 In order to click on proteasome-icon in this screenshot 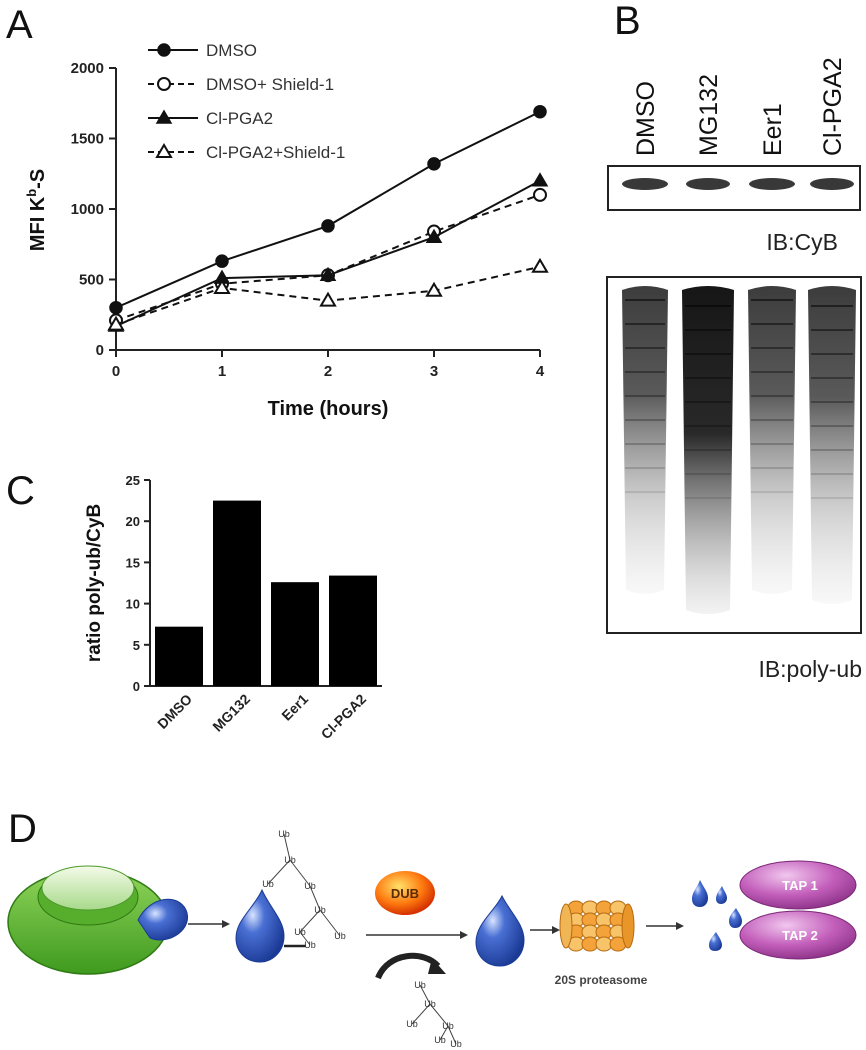, I will do `click(597, 926)`.